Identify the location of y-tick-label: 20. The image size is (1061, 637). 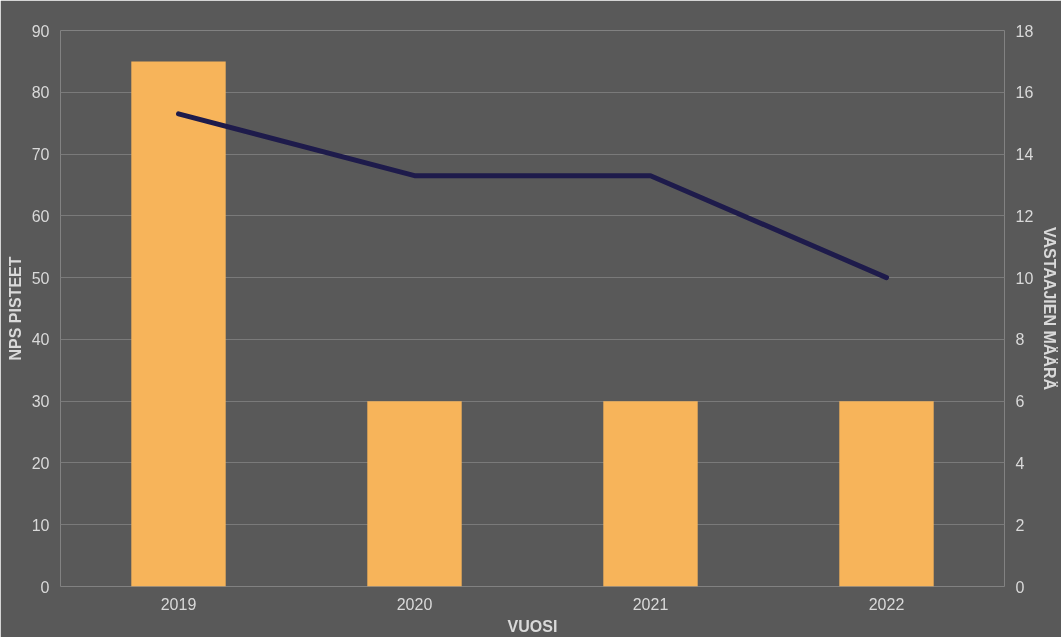
(40, 463).